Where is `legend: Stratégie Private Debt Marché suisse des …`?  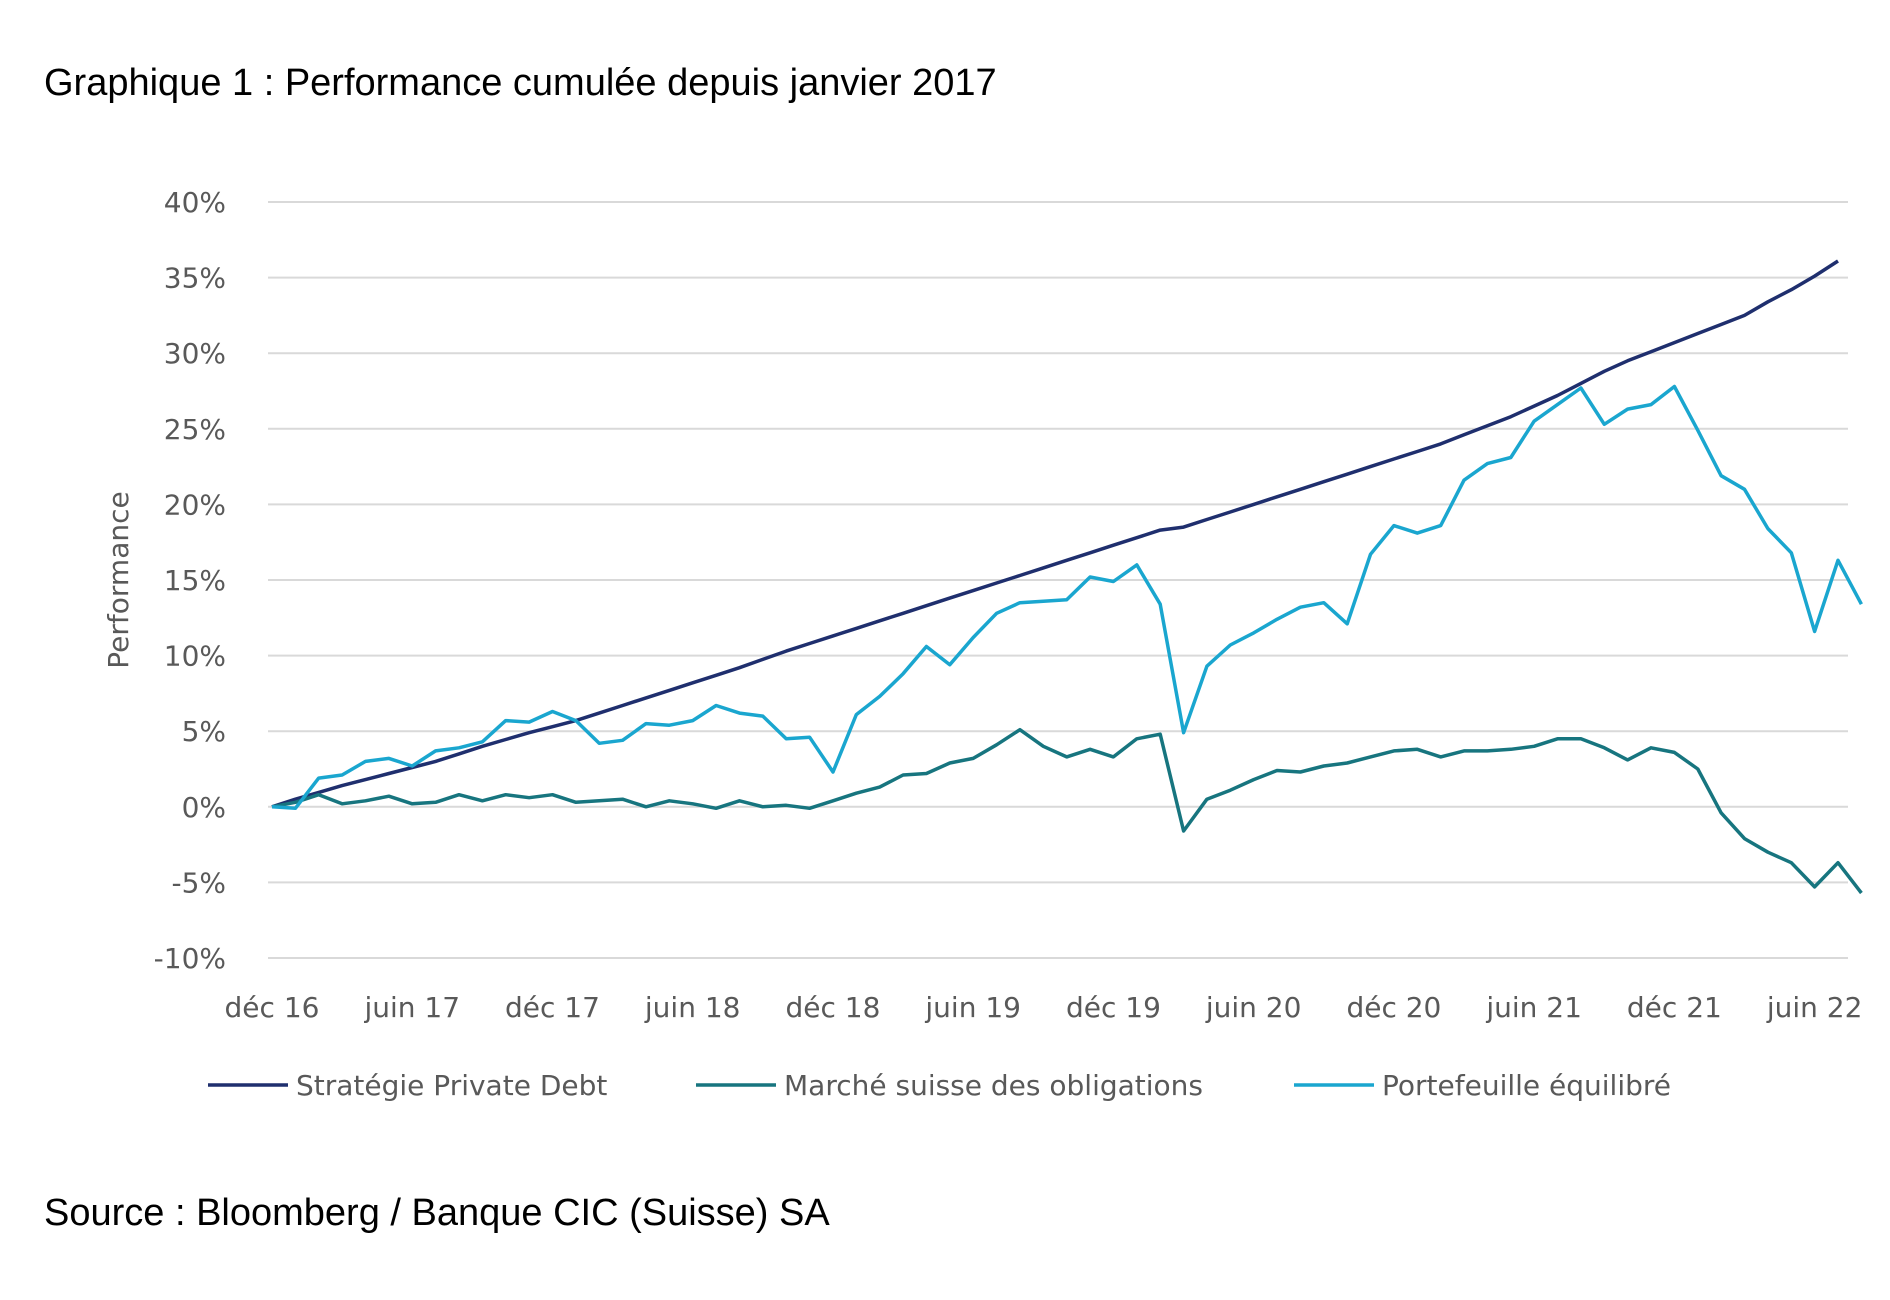 legend: Stratégie Private Debt Marché suisse des … is located at coordinates (939, 1085).